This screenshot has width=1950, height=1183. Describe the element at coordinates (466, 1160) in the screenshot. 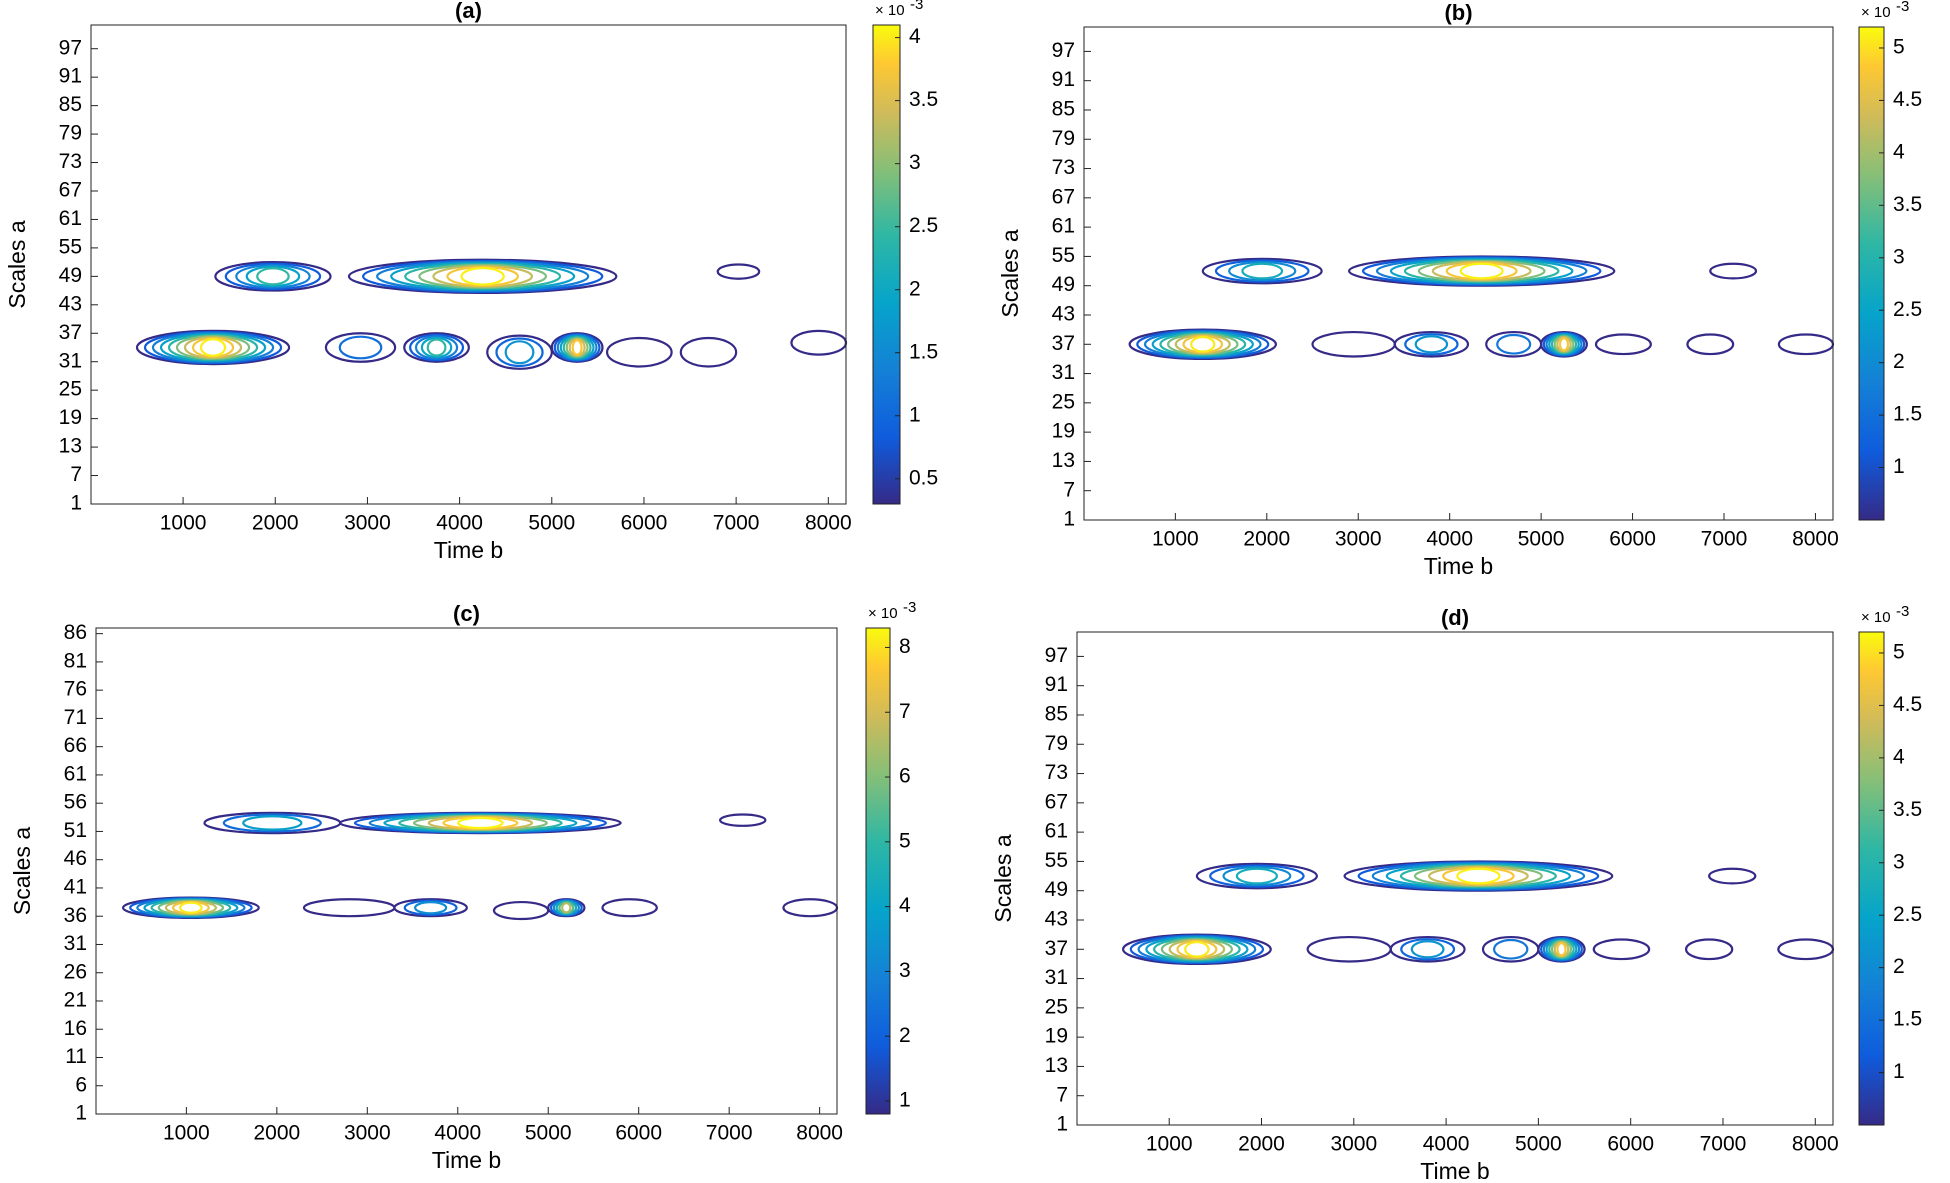

I see `x-axis-label: Time b` at that location.